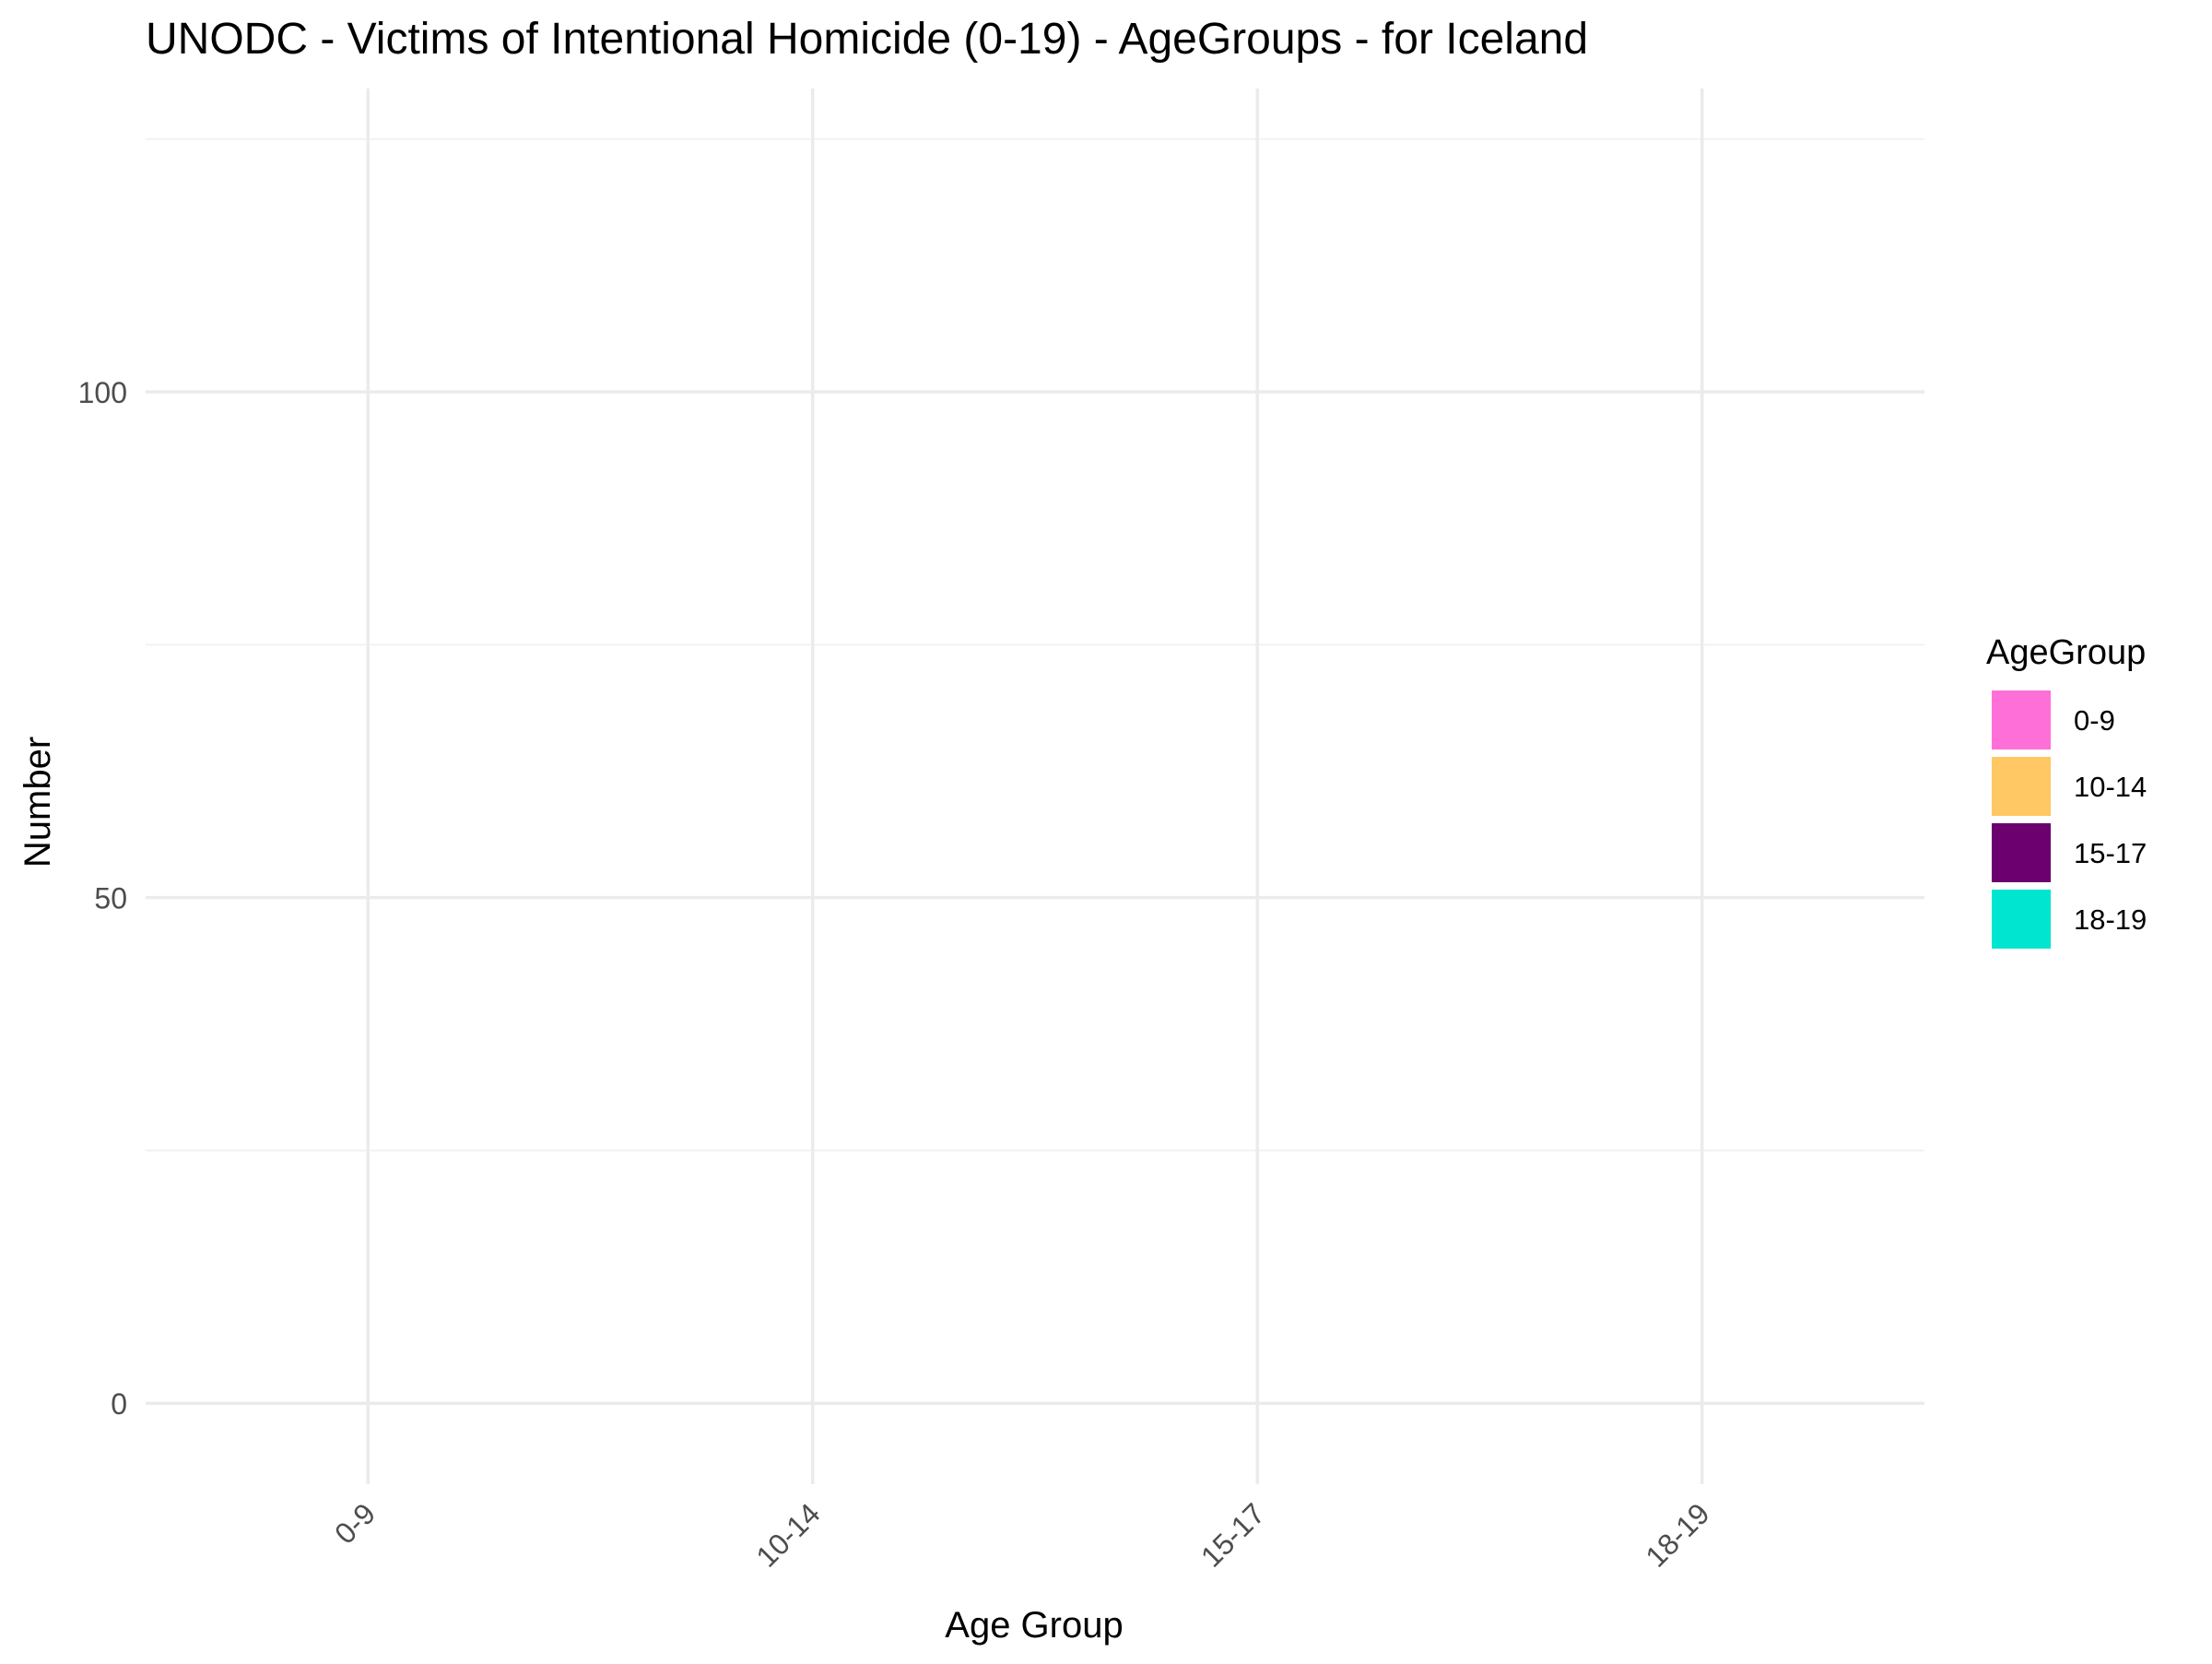 The height and width of the screenshot is (1664, 2212). What do you see at coordinates (1677, 1534) in the screenshot?
I see `x-tick-label: 18-19` at bounding box center [1677, 1534].